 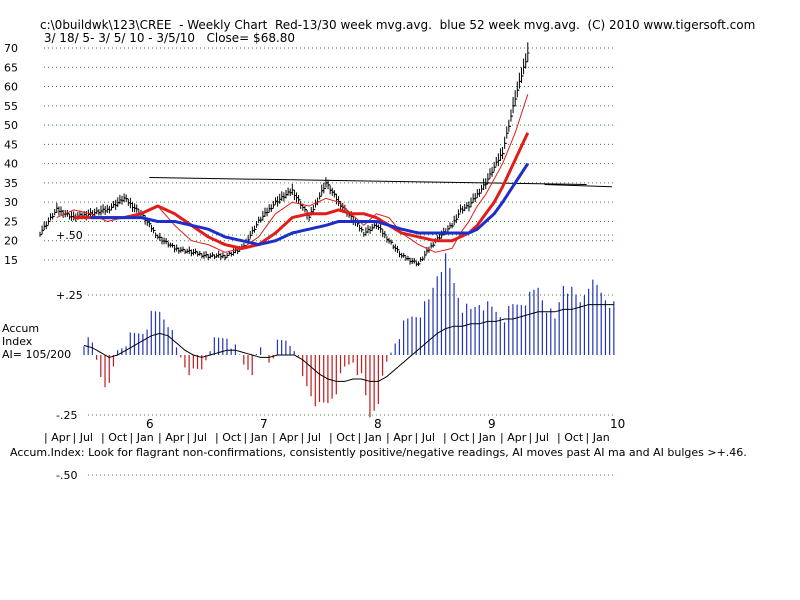 I want to click on year-axis: 6 7 8 9 10, so click(x=385, y=424).